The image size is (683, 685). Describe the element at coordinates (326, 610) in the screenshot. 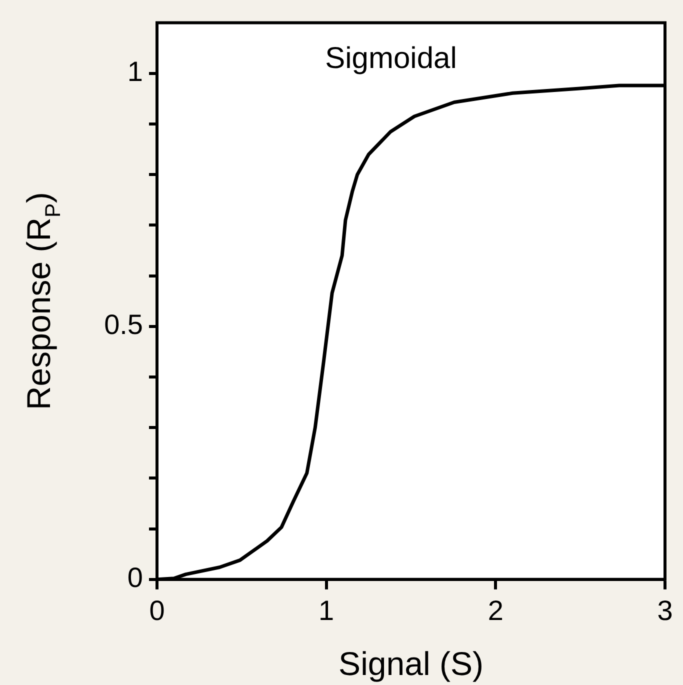

I see `x-tick-label: 1` at that location.